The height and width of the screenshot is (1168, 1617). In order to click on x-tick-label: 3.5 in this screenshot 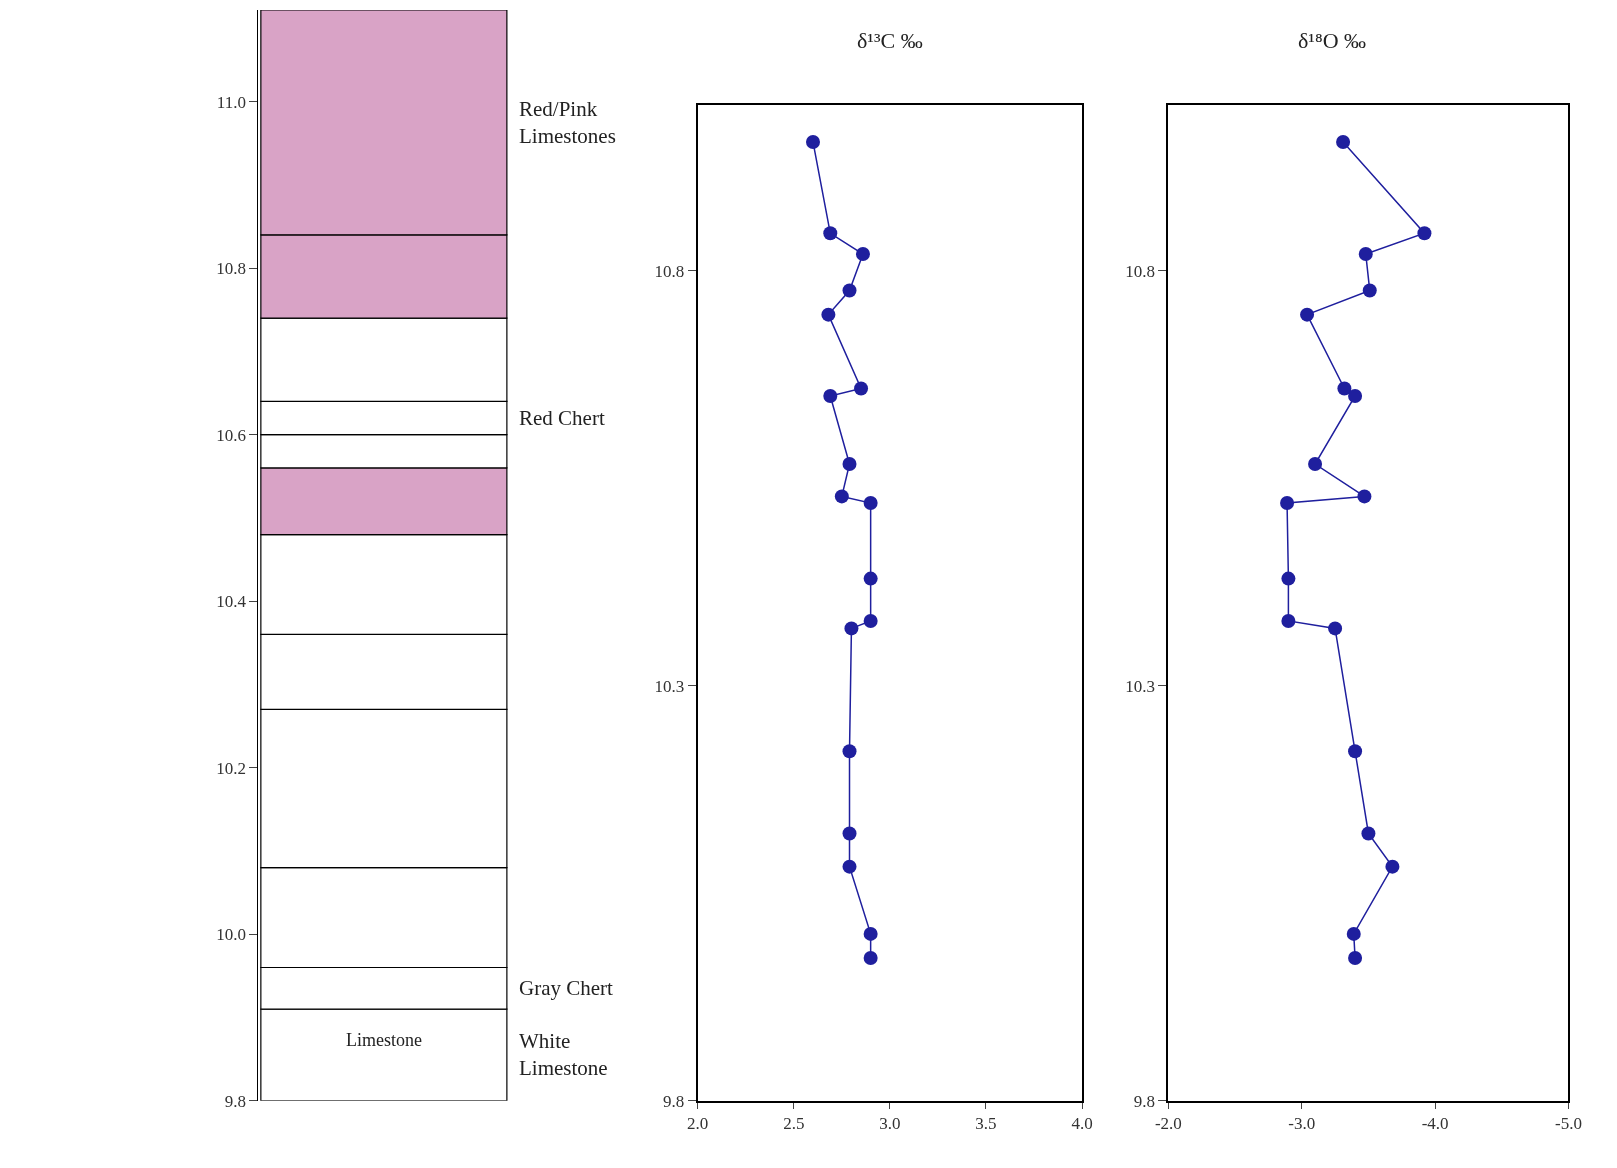, I will do `click(986, 1124)`.